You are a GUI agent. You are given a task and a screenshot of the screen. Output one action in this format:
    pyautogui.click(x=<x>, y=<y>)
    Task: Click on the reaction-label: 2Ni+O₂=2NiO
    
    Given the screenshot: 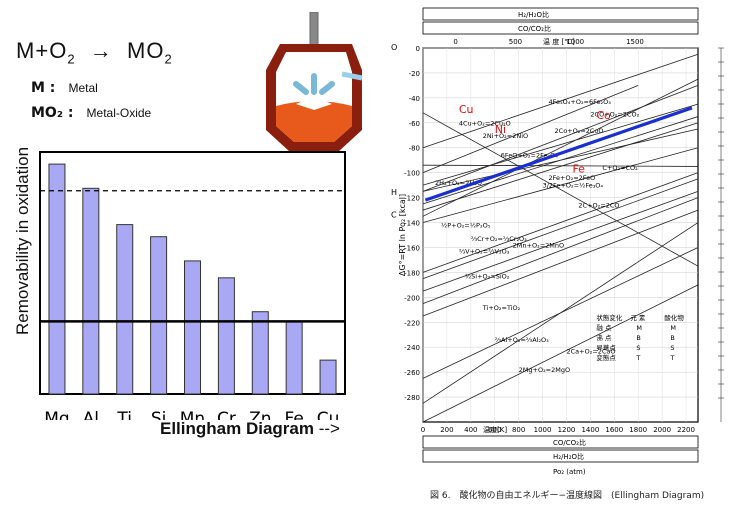 What is the action you would take?
    pyautogui.click(x=505, y=136)
    